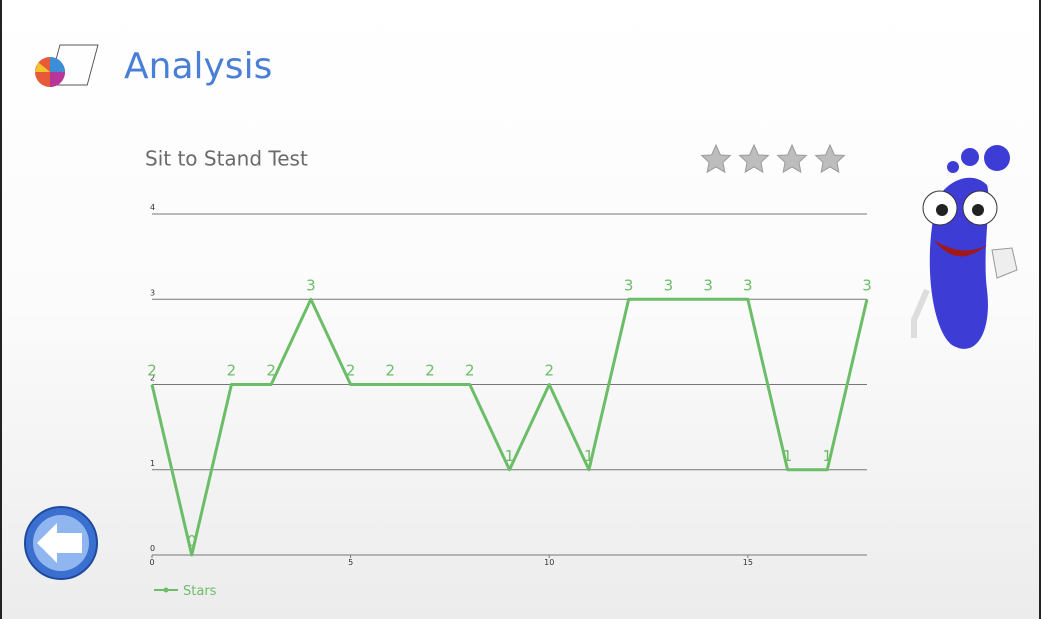 The height and width of the screenshot is (619, 1041). What do you see at coordinates (152, 207) in the screenshot?
I see `y-tick-label: 4` at bounding box center [152, 207].